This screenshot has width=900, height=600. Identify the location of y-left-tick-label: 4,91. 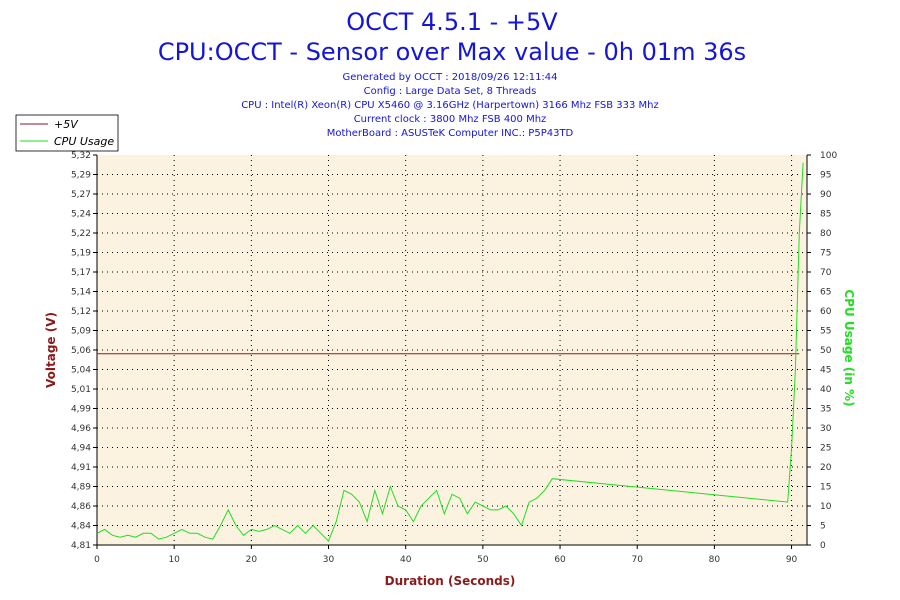
(81, 468).